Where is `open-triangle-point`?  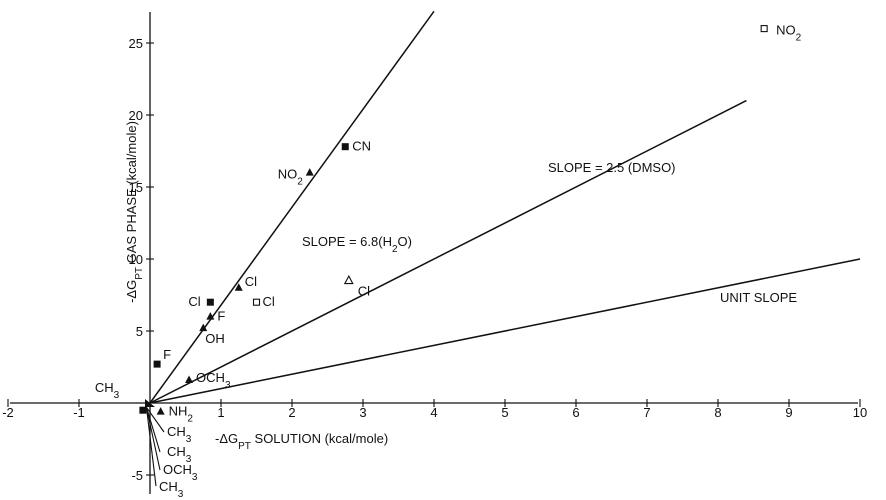
open-triangle-point is located at coordinates (348, 279).